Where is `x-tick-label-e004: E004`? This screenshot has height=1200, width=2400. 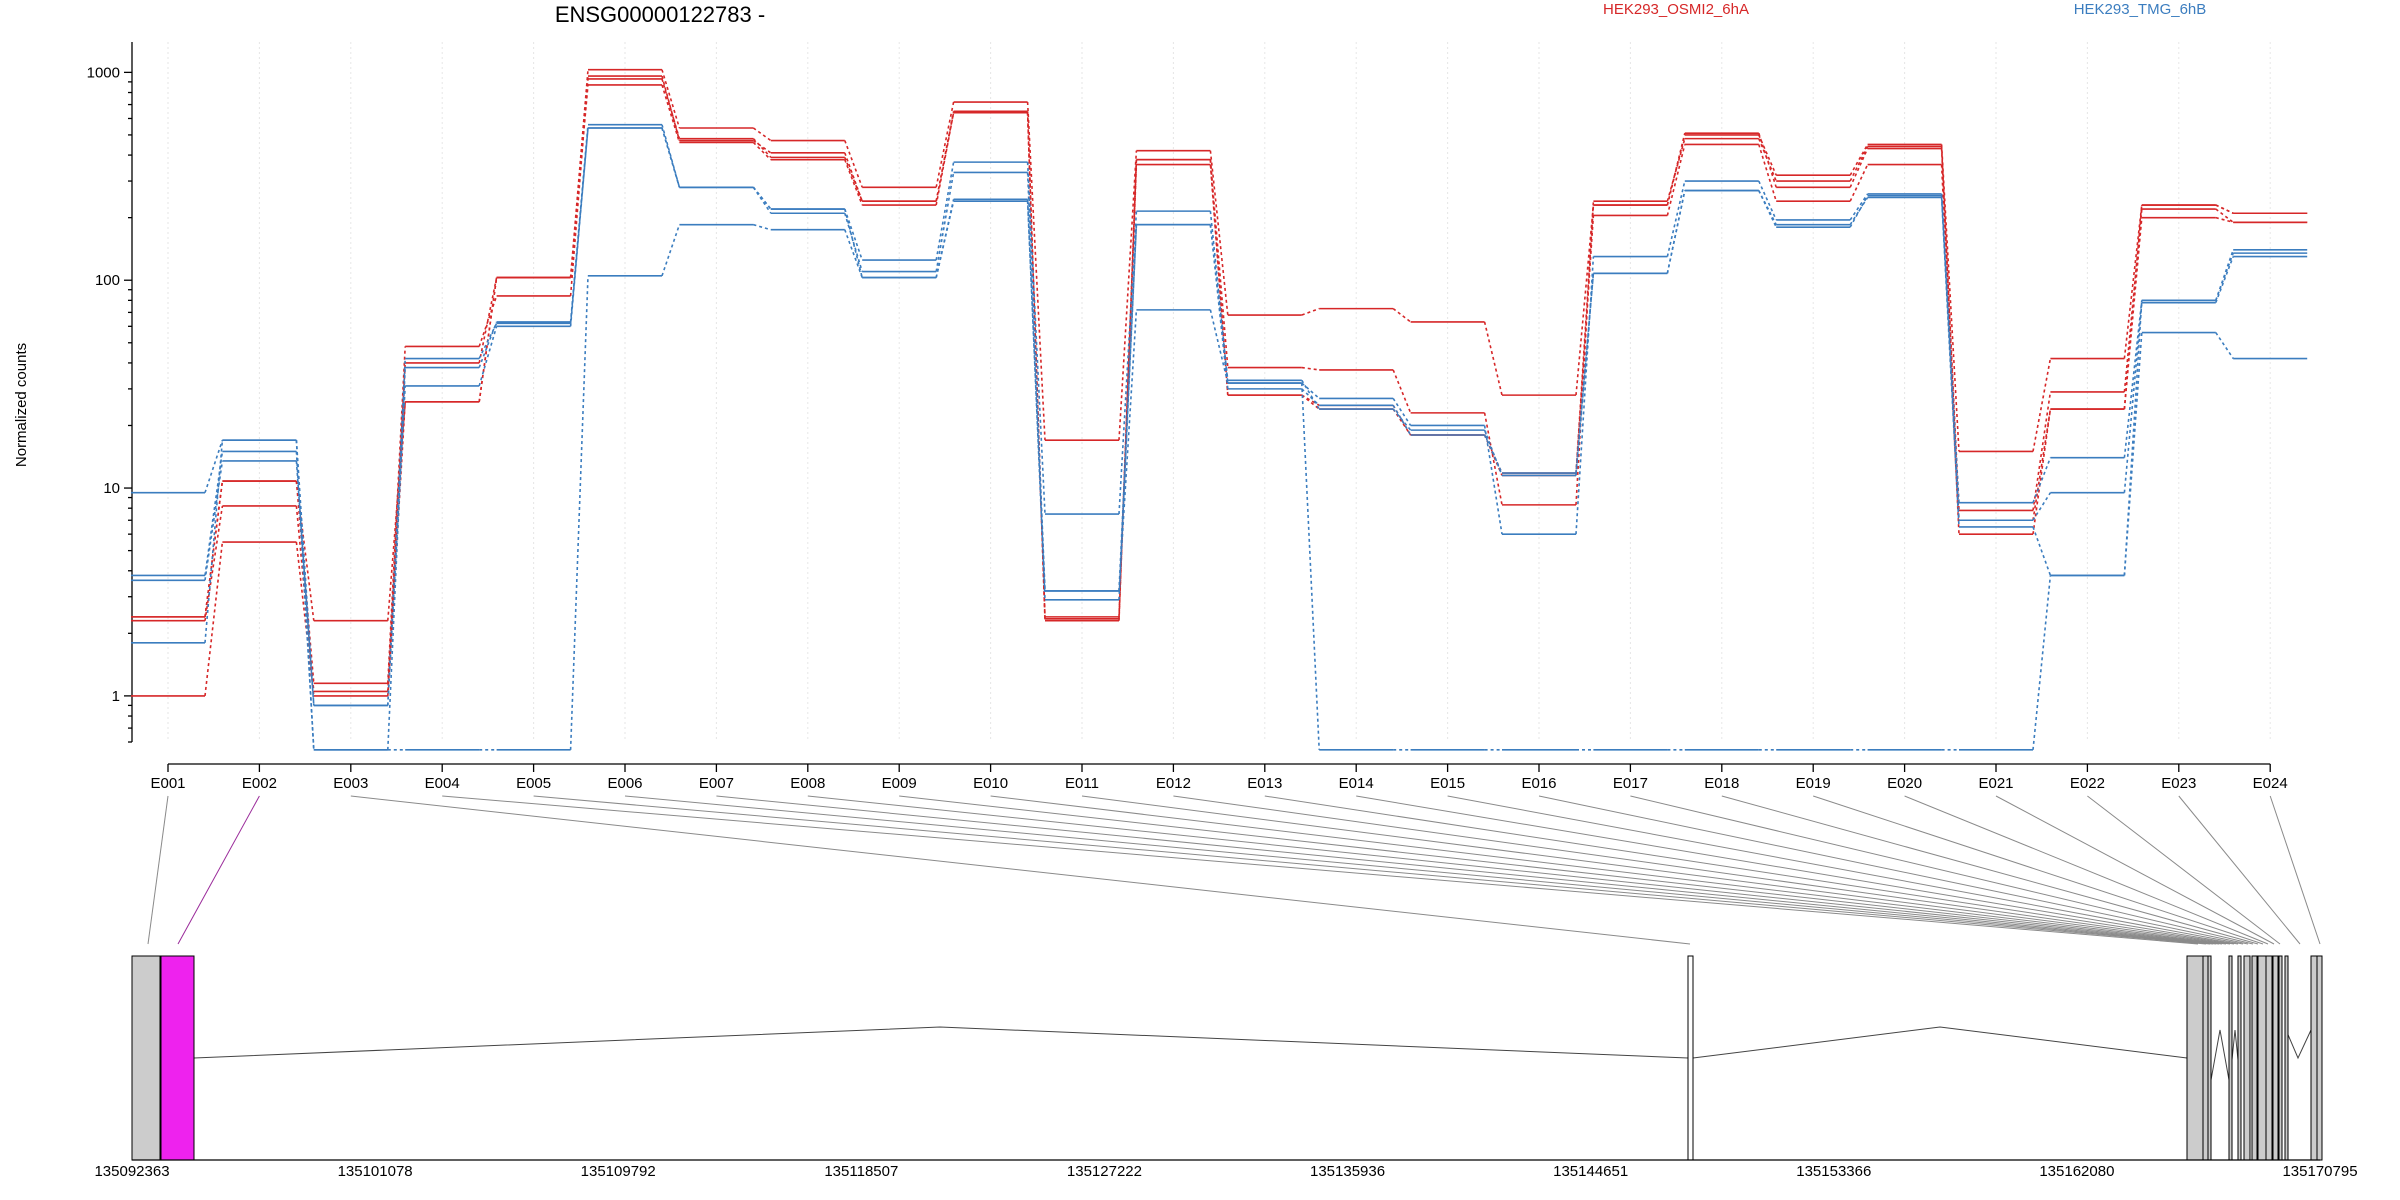
x-tick-label-e004: E004 is located at coordinates (442, 783).